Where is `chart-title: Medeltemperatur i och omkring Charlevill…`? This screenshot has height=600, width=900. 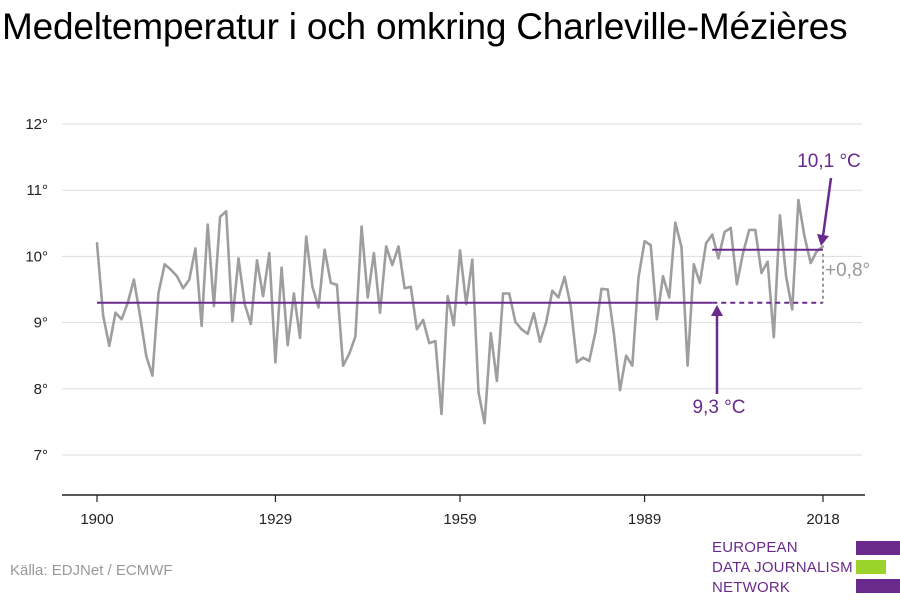
chart-title: Medeltemperatur i och omkring Charlevill… is located at coordinates (425, 26).